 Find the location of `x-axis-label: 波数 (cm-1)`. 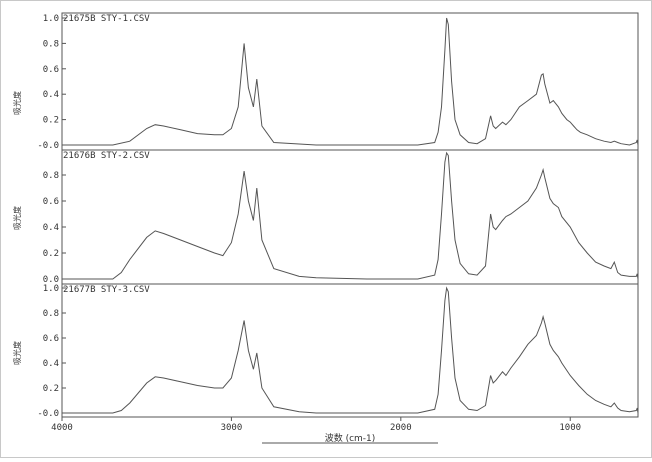

x-axis-label: 波数 (cm-1) is located at coordinates (350, 438).